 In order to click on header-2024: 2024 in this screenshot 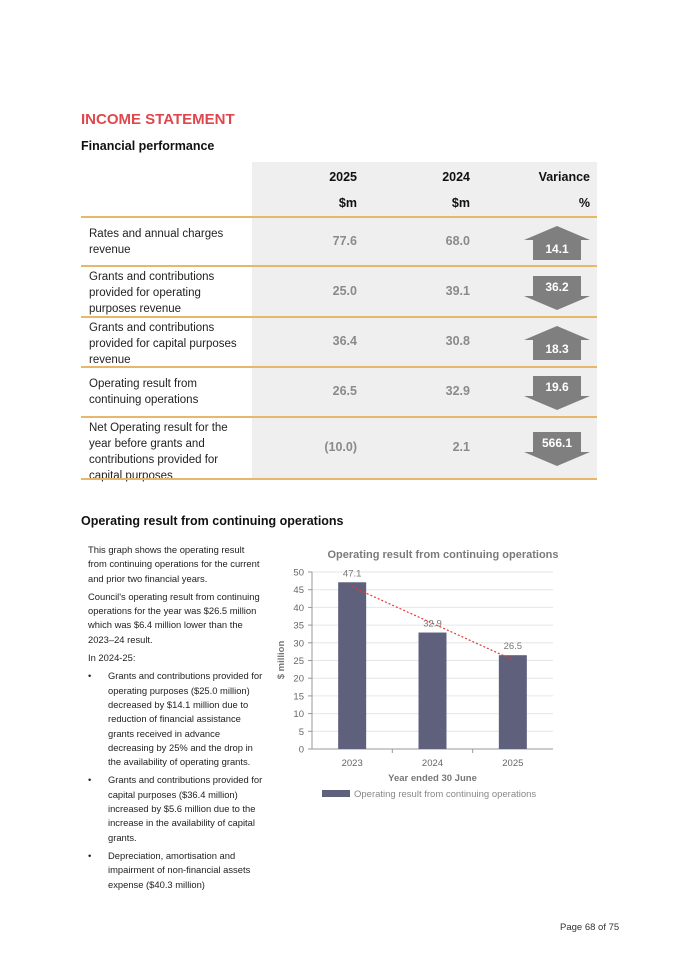, I will do `click(456, 177)`.